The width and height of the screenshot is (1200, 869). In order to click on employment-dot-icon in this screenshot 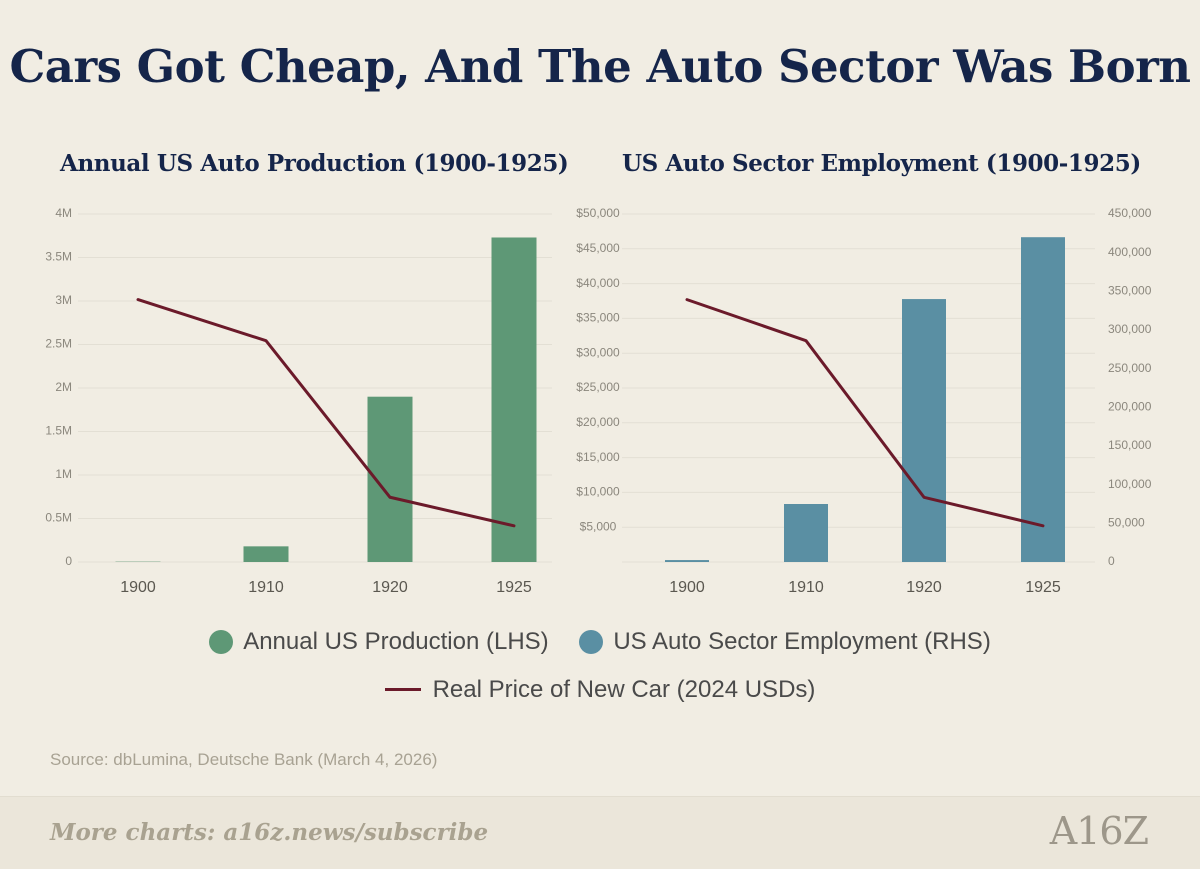, I will do `click(591, 642)`.